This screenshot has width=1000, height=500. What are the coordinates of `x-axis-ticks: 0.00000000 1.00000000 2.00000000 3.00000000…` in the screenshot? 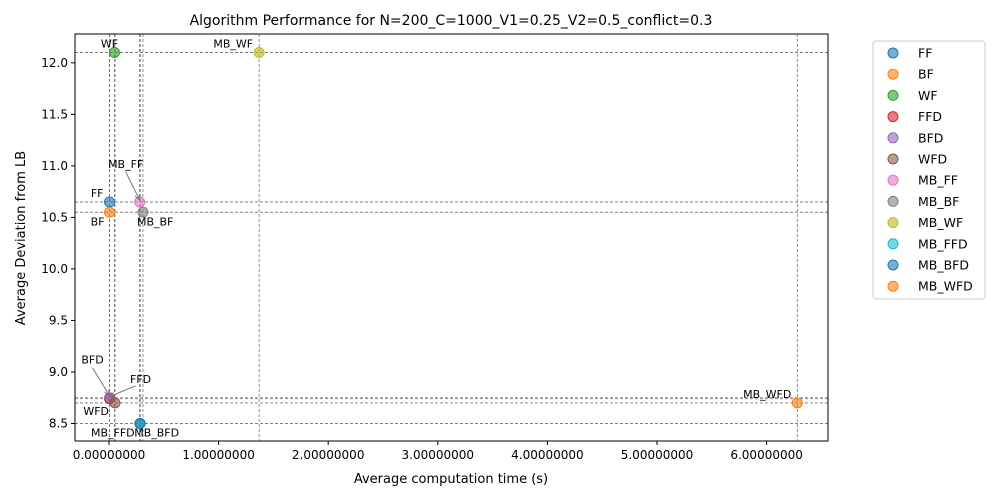 It's located at (438, 451).